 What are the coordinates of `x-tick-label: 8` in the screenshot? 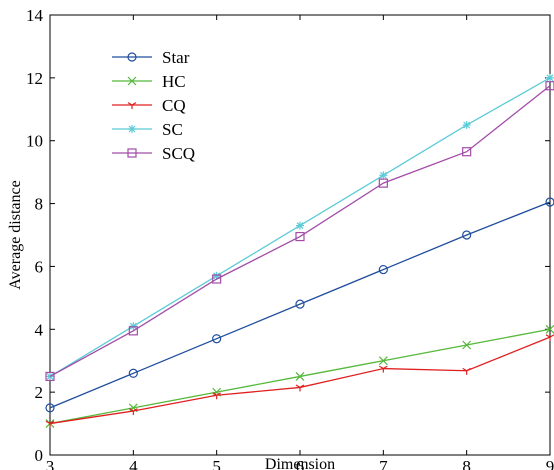 It's located at (466, 463).